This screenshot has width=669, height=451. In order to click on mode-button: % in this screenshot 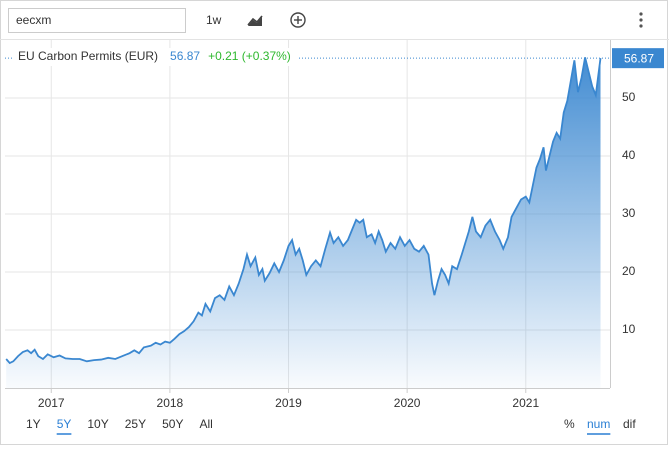, I will do `click(569, 424)`.